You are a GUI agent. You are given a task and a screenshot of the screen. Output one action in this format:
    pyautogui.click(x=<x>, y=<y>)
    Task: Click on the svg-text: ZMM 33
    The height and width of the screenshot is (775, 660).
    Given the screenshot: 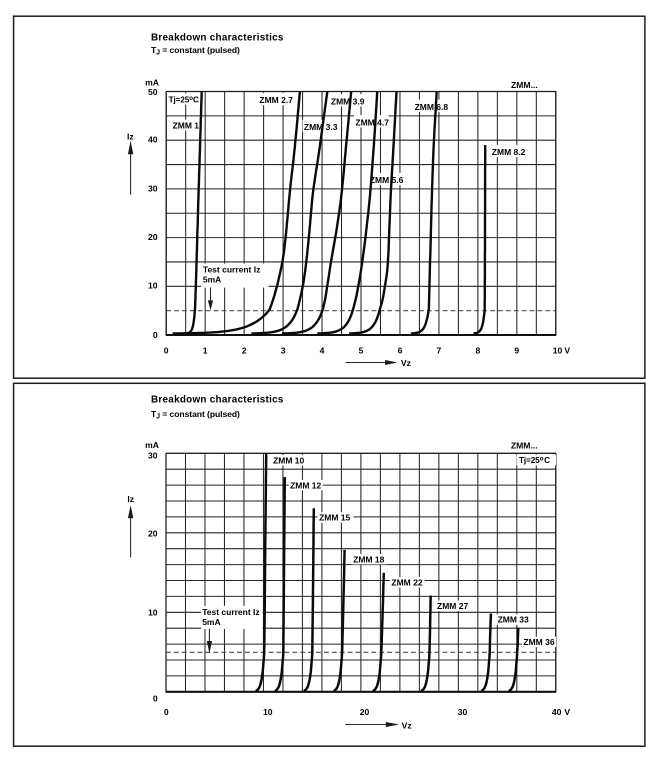 What is the action you would take?
    pyautogui.click(x=513, y=620)
    